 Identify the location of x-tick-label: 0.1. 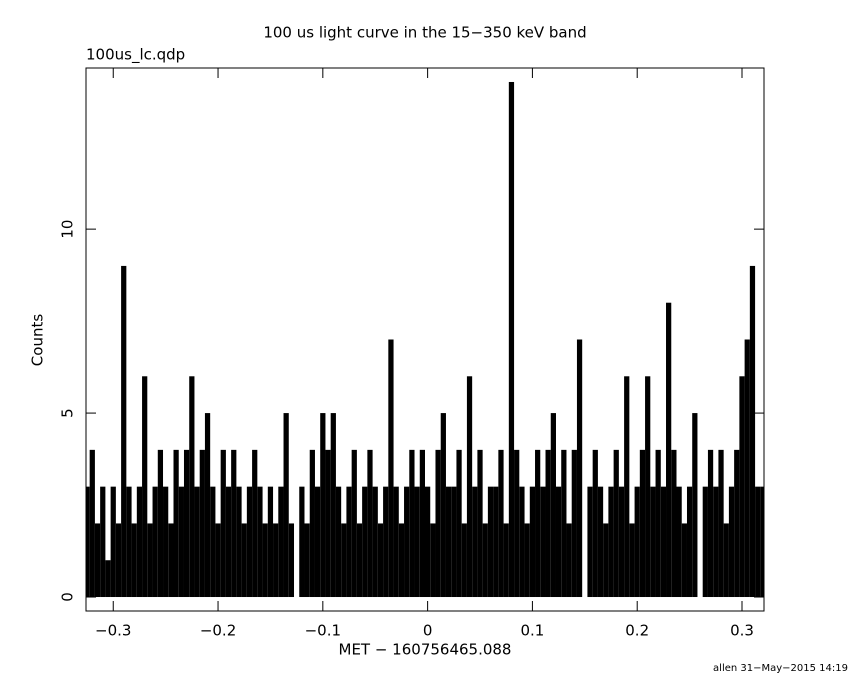
(532, 631).